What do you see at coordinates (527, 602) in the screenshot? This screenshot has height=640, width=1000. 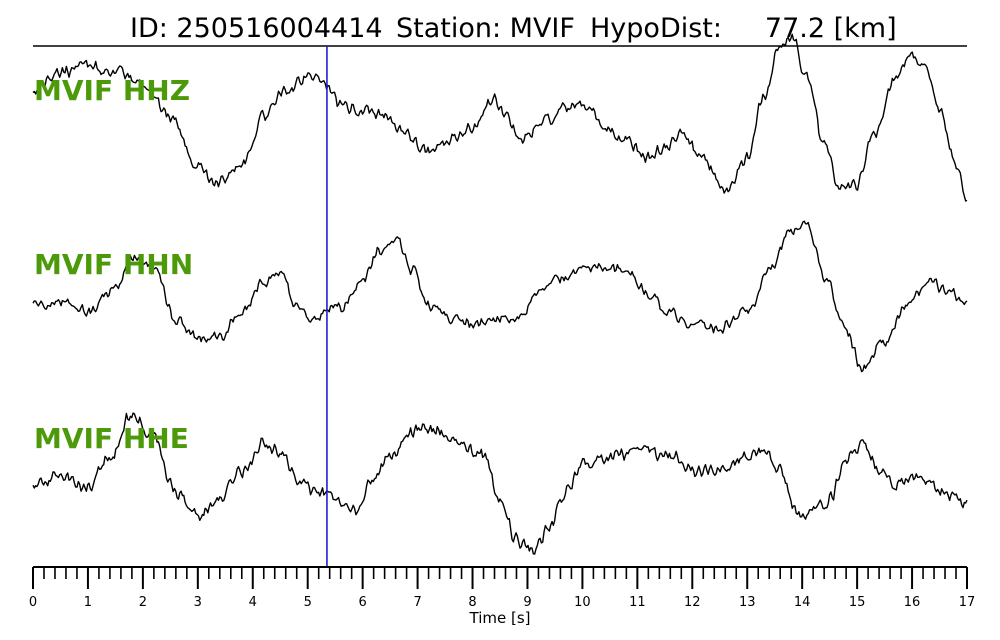 I see `x-tick-label: 9` at bounding box center [527, 602].